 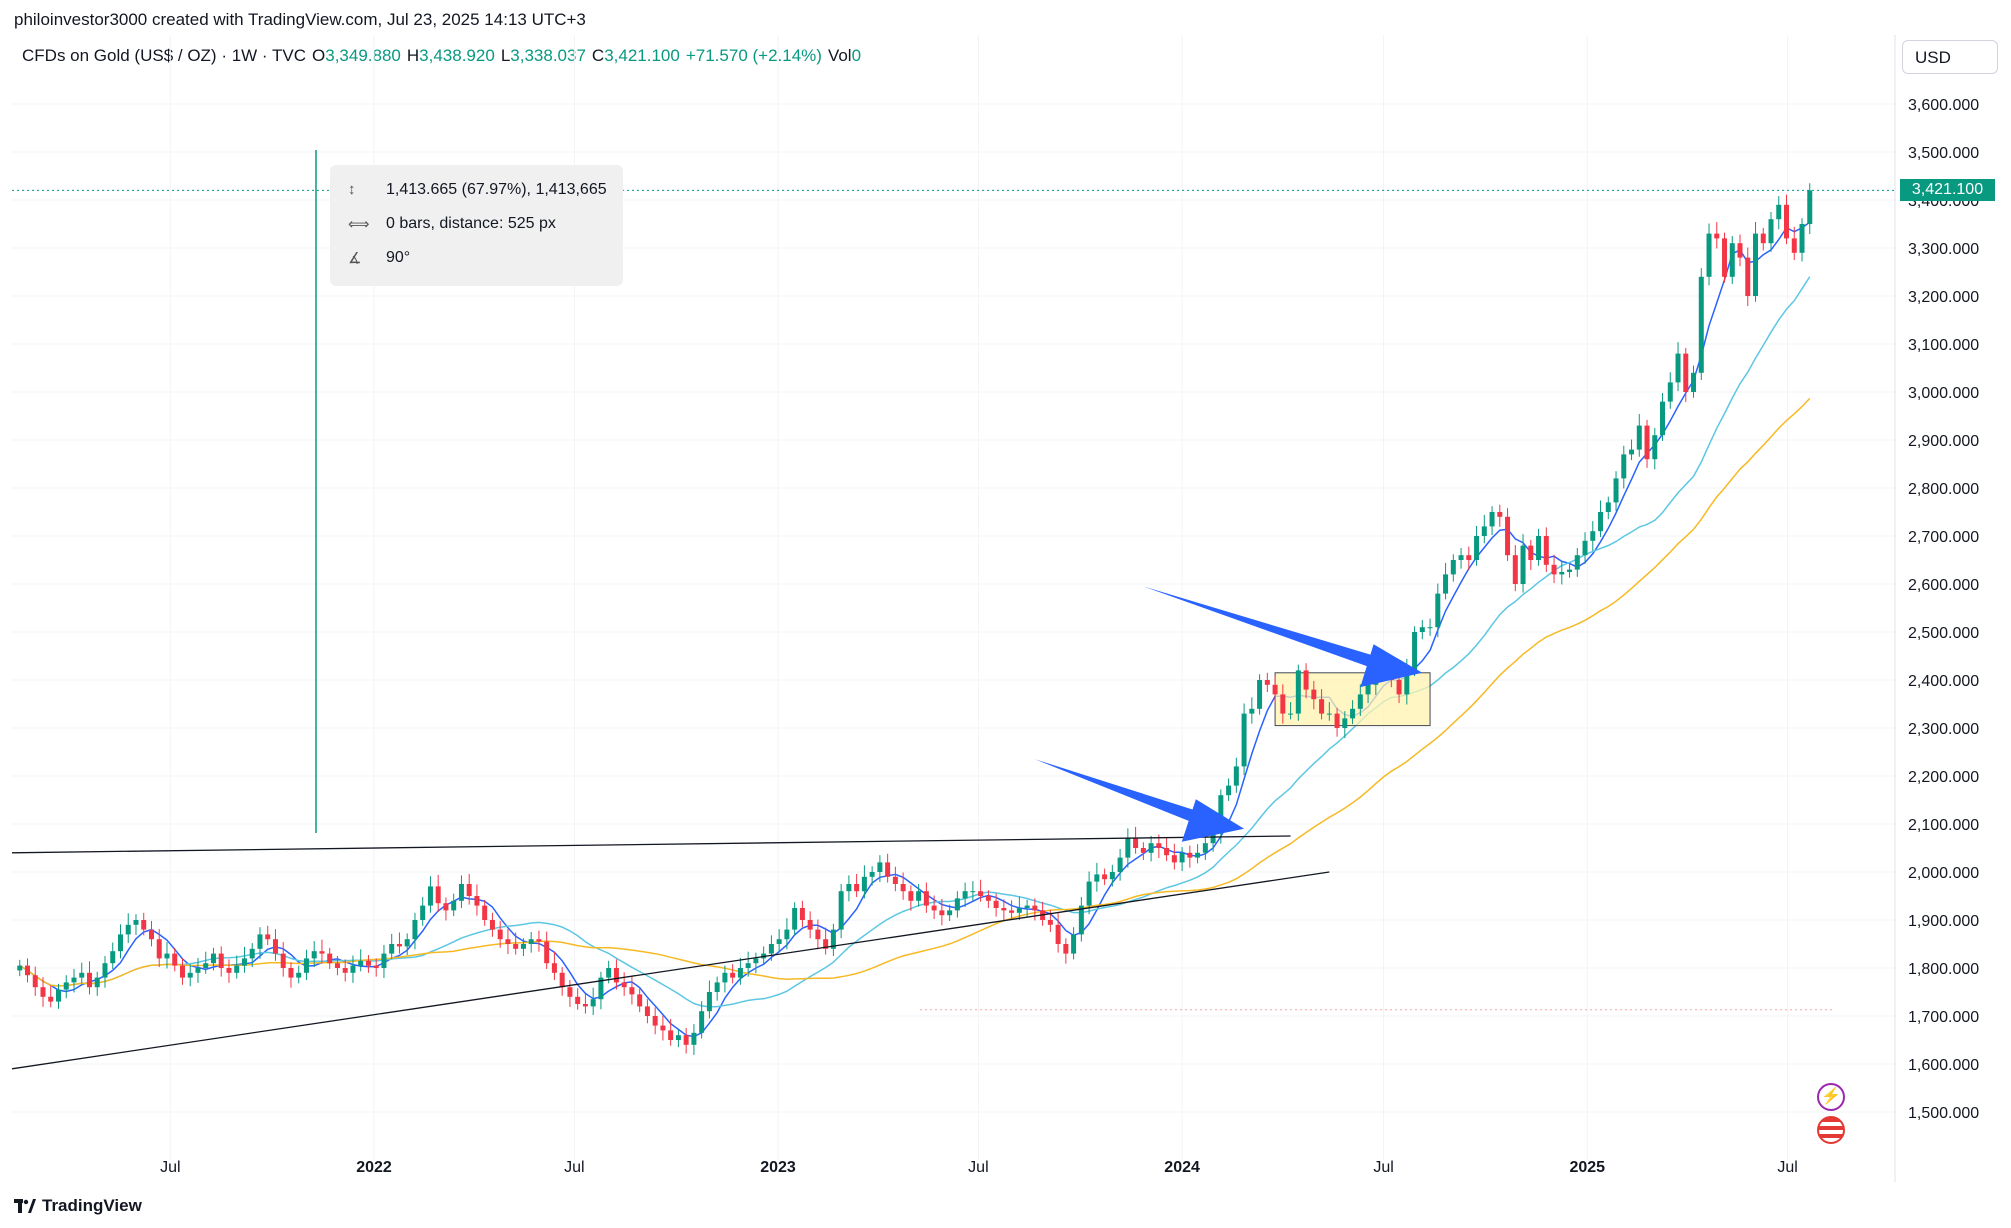 What do you see at coordinates (1943, 969) in the screenshot?
I see `y-tick-label: 1,800.000` at bounding box center [1943, 969].